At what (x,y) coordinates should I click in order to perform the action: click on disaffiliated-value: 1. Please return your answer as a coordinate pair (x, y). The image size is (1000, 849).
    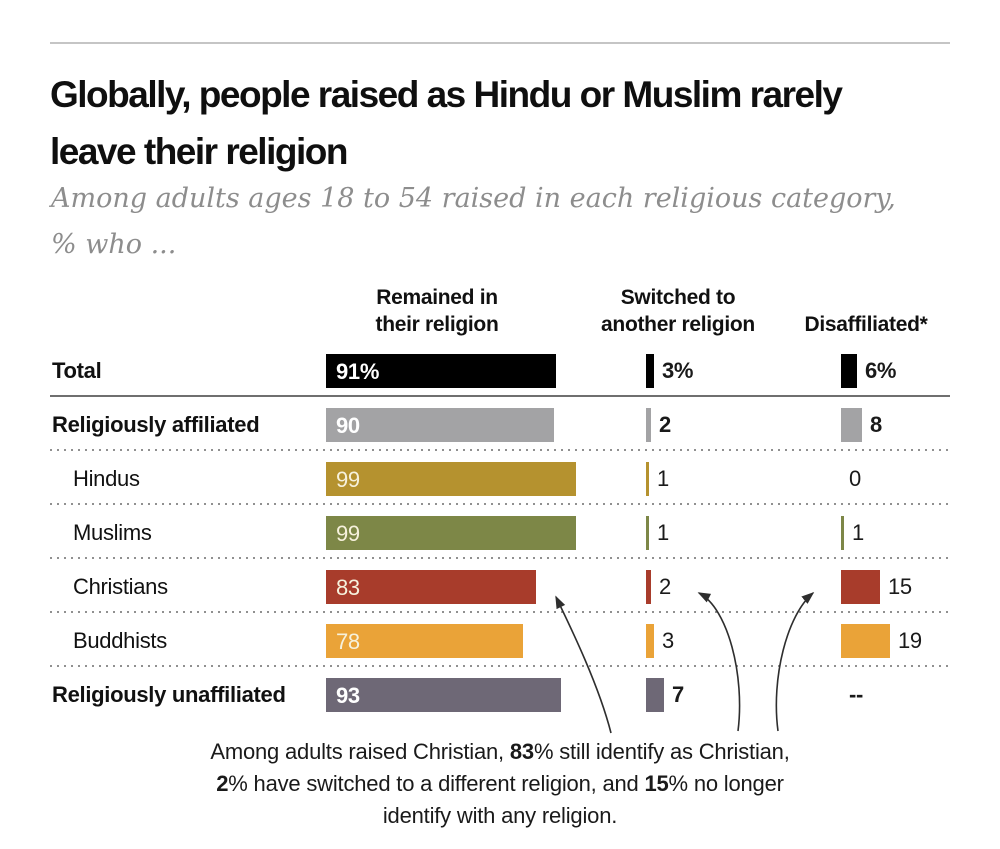
    Looking at the image, I should click on (858, 532).